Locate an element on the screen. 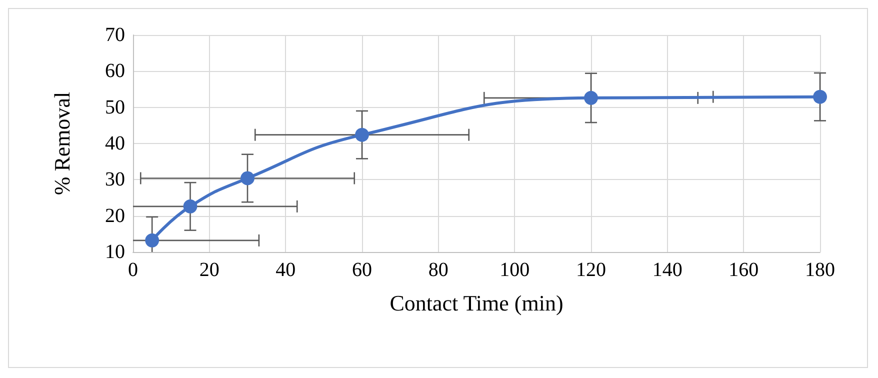 The width and height of the screenshot is (878, 378). x-axis-title: Contact Time (min) is located at coordinates (477, 303).